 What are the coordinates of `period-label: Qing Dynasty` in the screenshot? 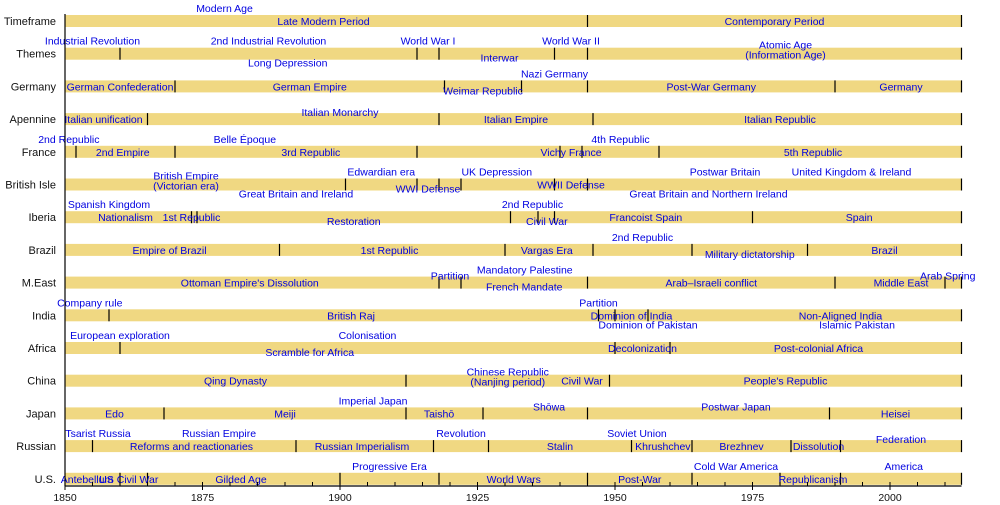 It's located at (236, 382).